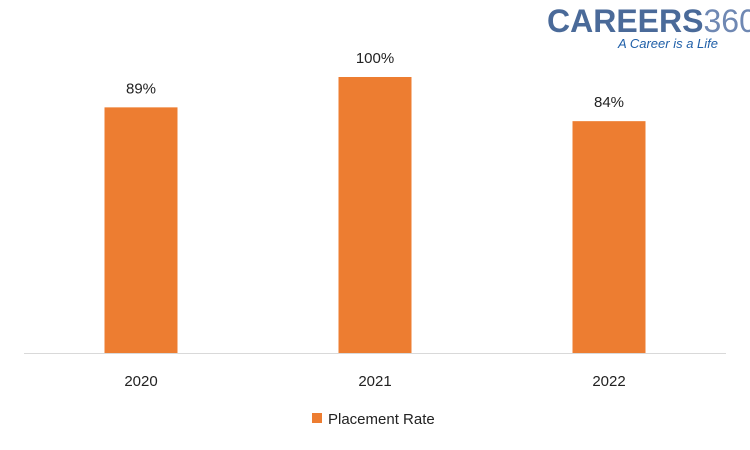 This screenshot has width=750, height=450. What do you see at coordinates (608, 381) in the screenshot?
I see `x-tick-label-2022: 2022` at bounding box center [608, 381].